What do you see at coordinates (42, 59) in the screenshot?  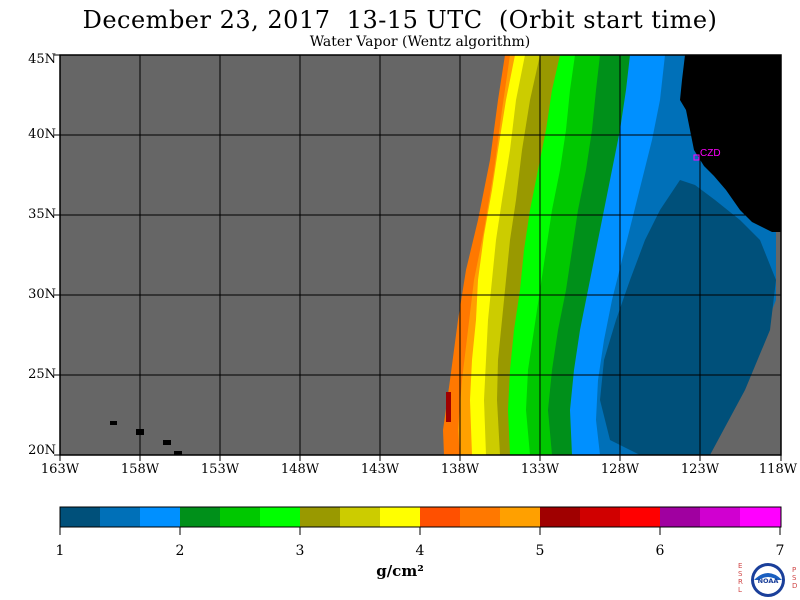 I see `lat-label-45n: 45N` at bounding box center [42, 59].